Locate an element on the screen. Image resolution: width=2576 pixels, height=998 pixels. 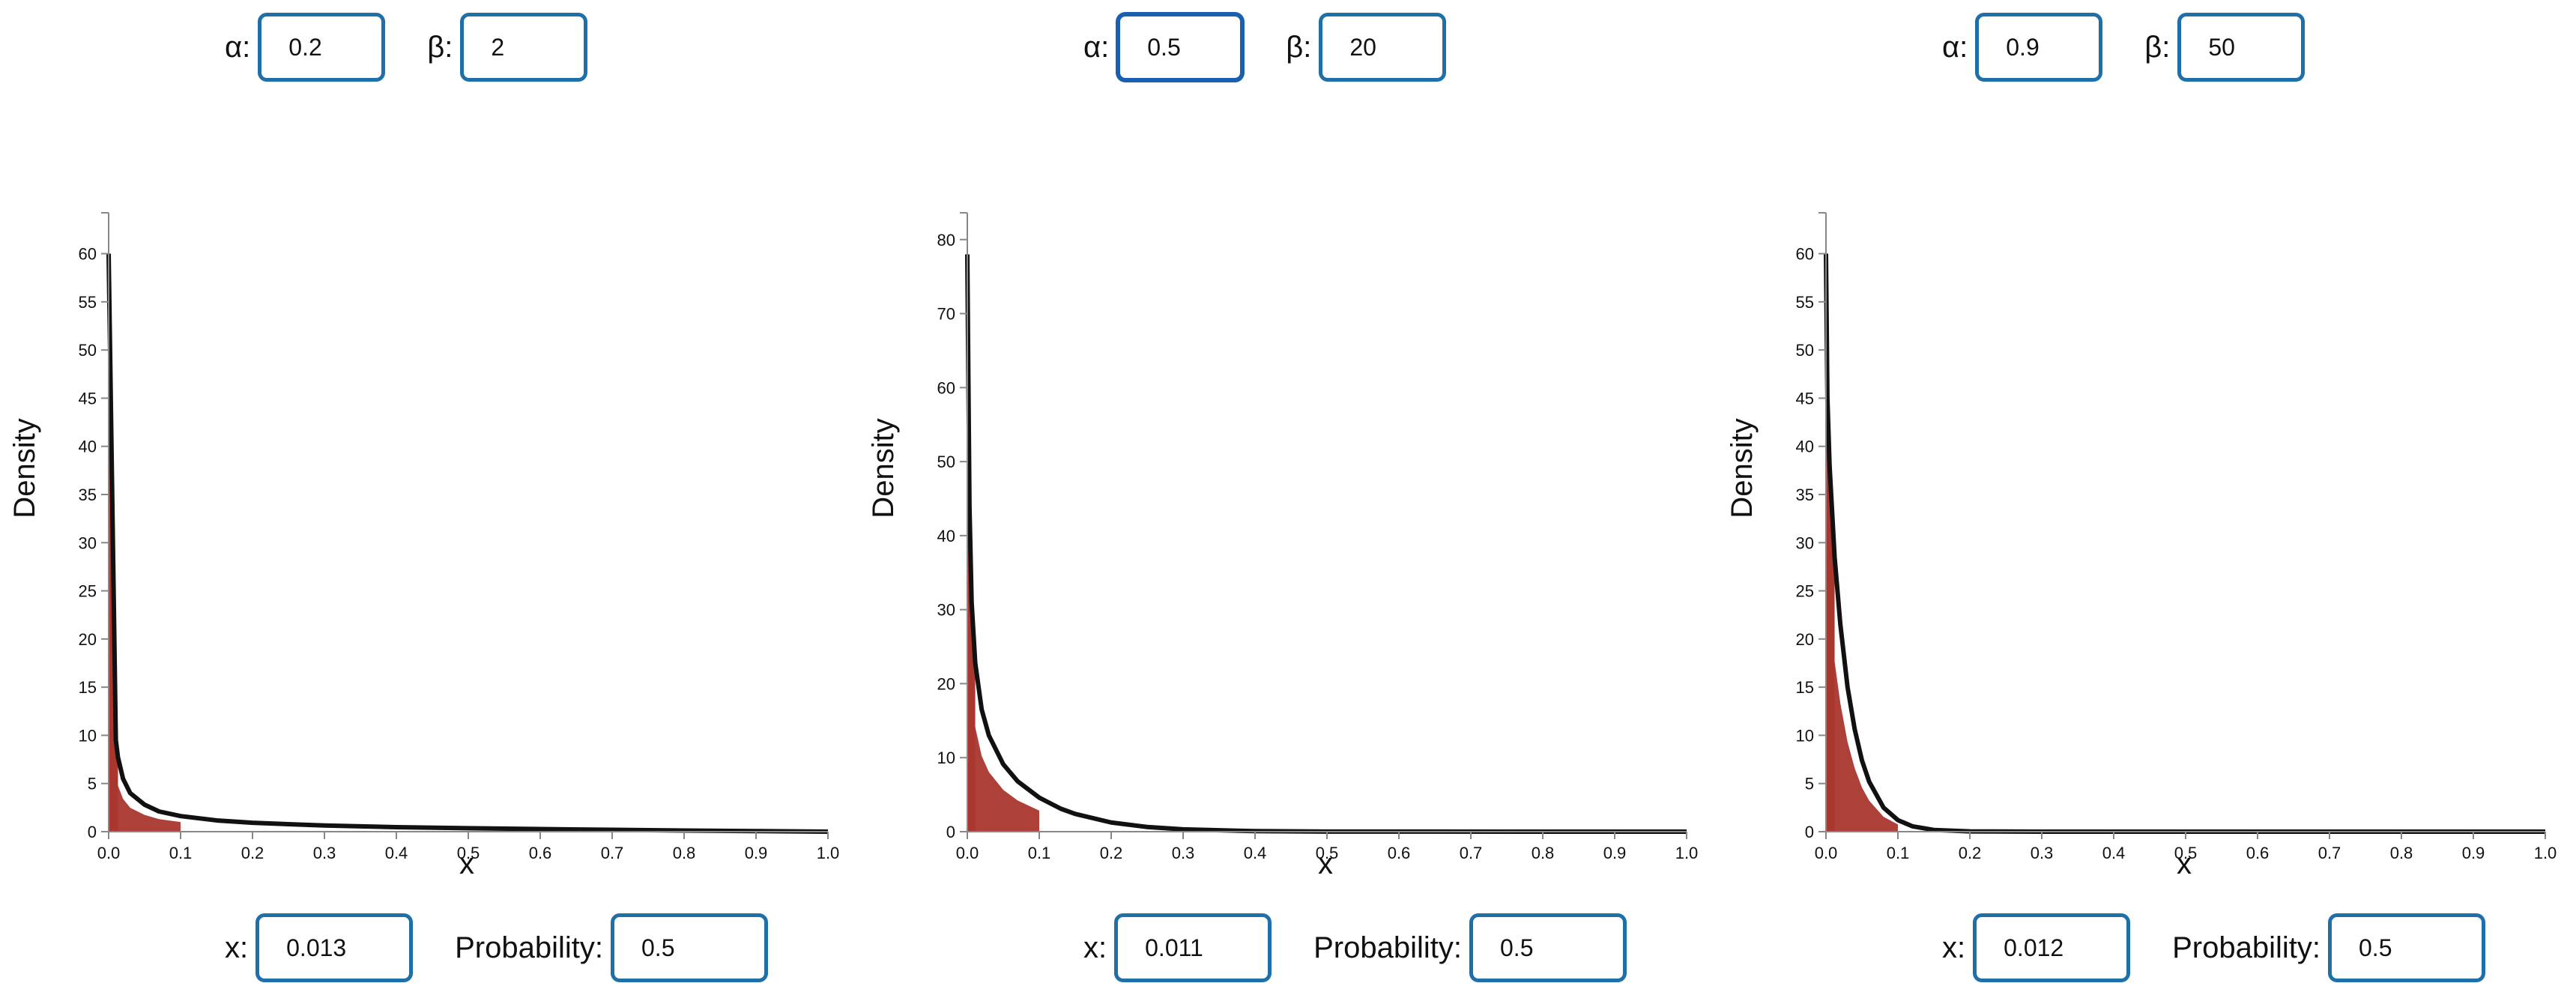
y-tick-label: 45 is located at coordinates (88, 398).